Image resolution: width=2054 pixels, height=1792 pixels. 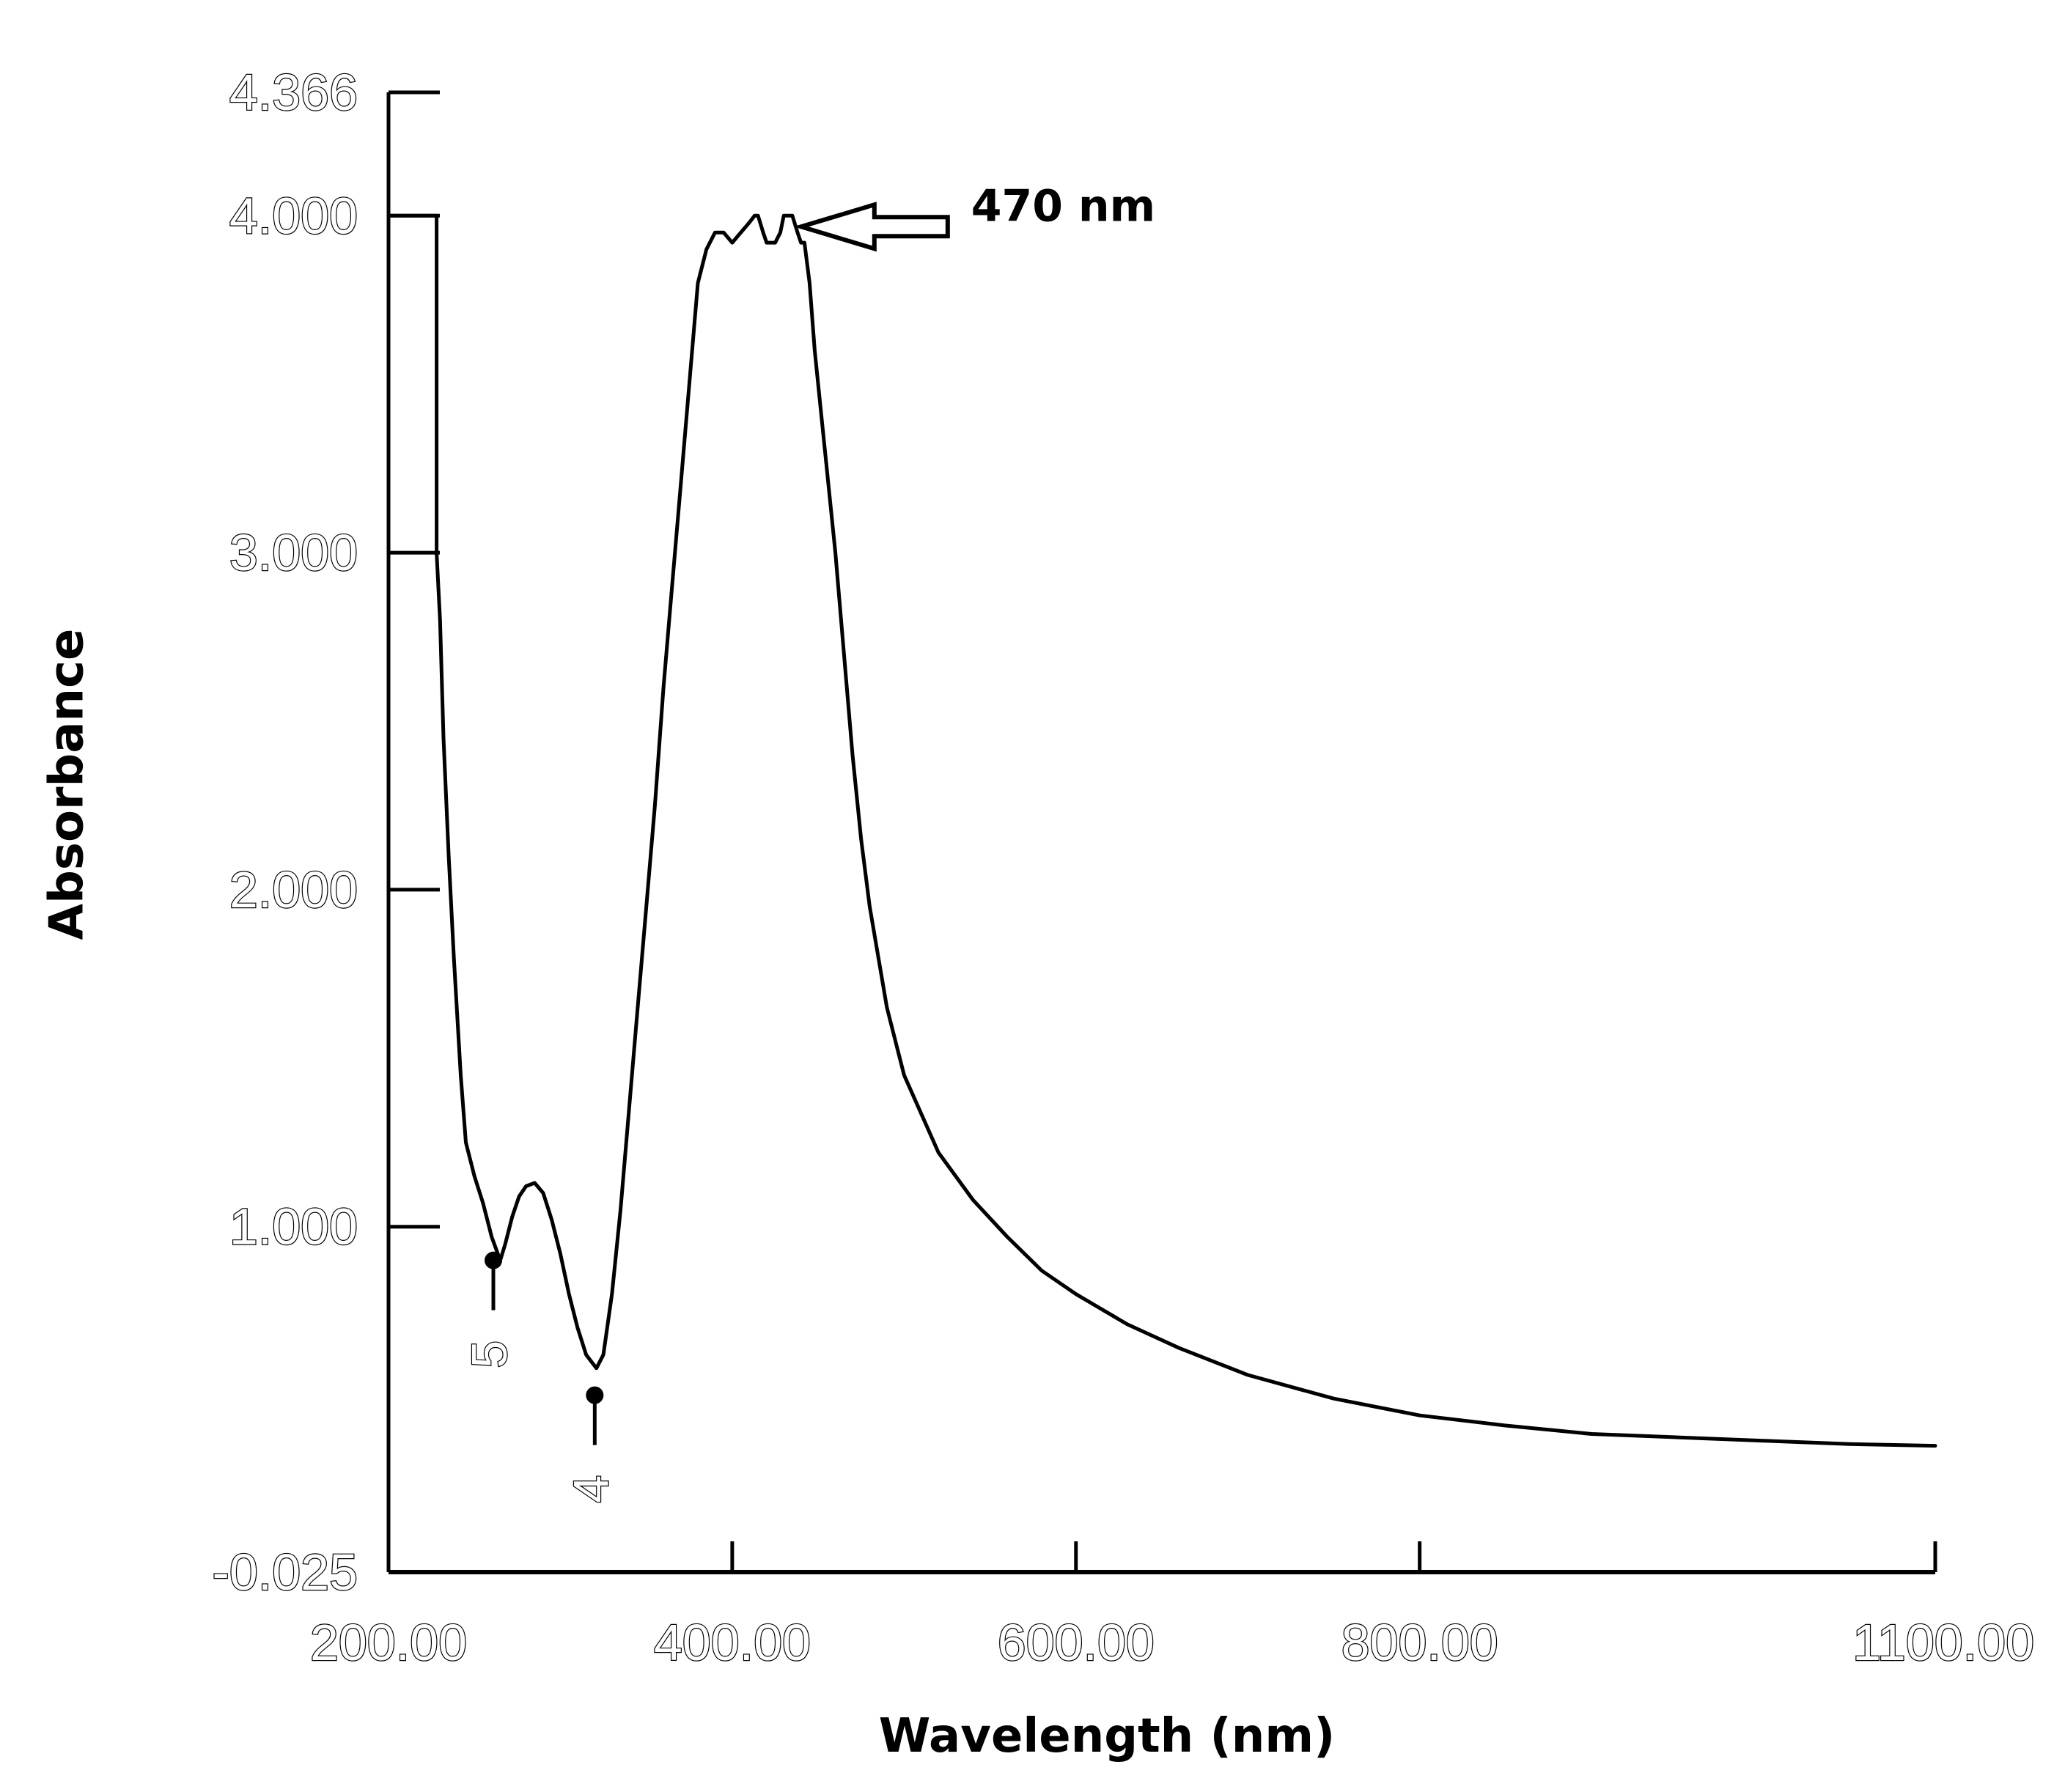 What do you see at coordinates (293, 92) in the screenshot?
I see `y-tick-label: 4.366` at bounding box center [293, 92].